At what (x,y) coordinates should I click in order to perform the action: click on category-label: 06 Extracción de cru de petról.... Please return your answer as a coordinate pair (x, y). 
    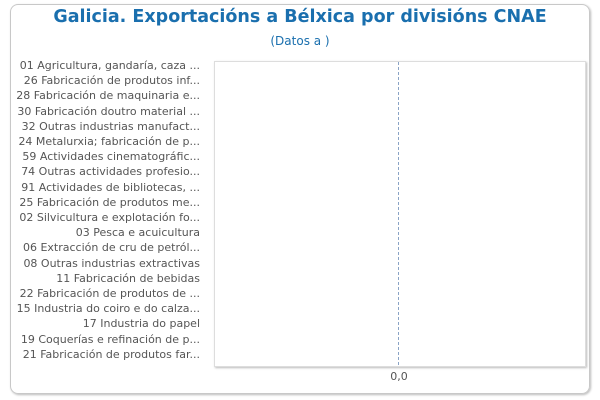
    Looking at the image, I should click on (111, 248).